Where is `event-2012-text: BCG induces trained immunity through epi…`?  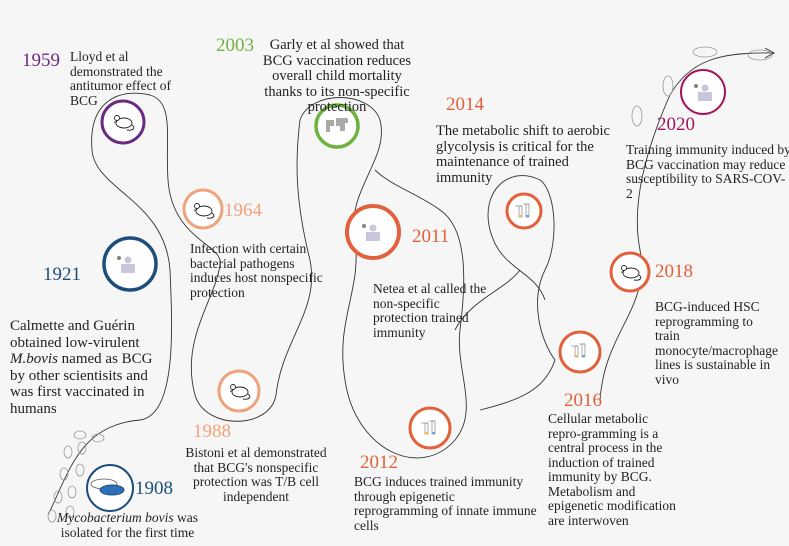
event-2012-text: BCG induces trained immunity through epi… is located at coordinates (445, 503).